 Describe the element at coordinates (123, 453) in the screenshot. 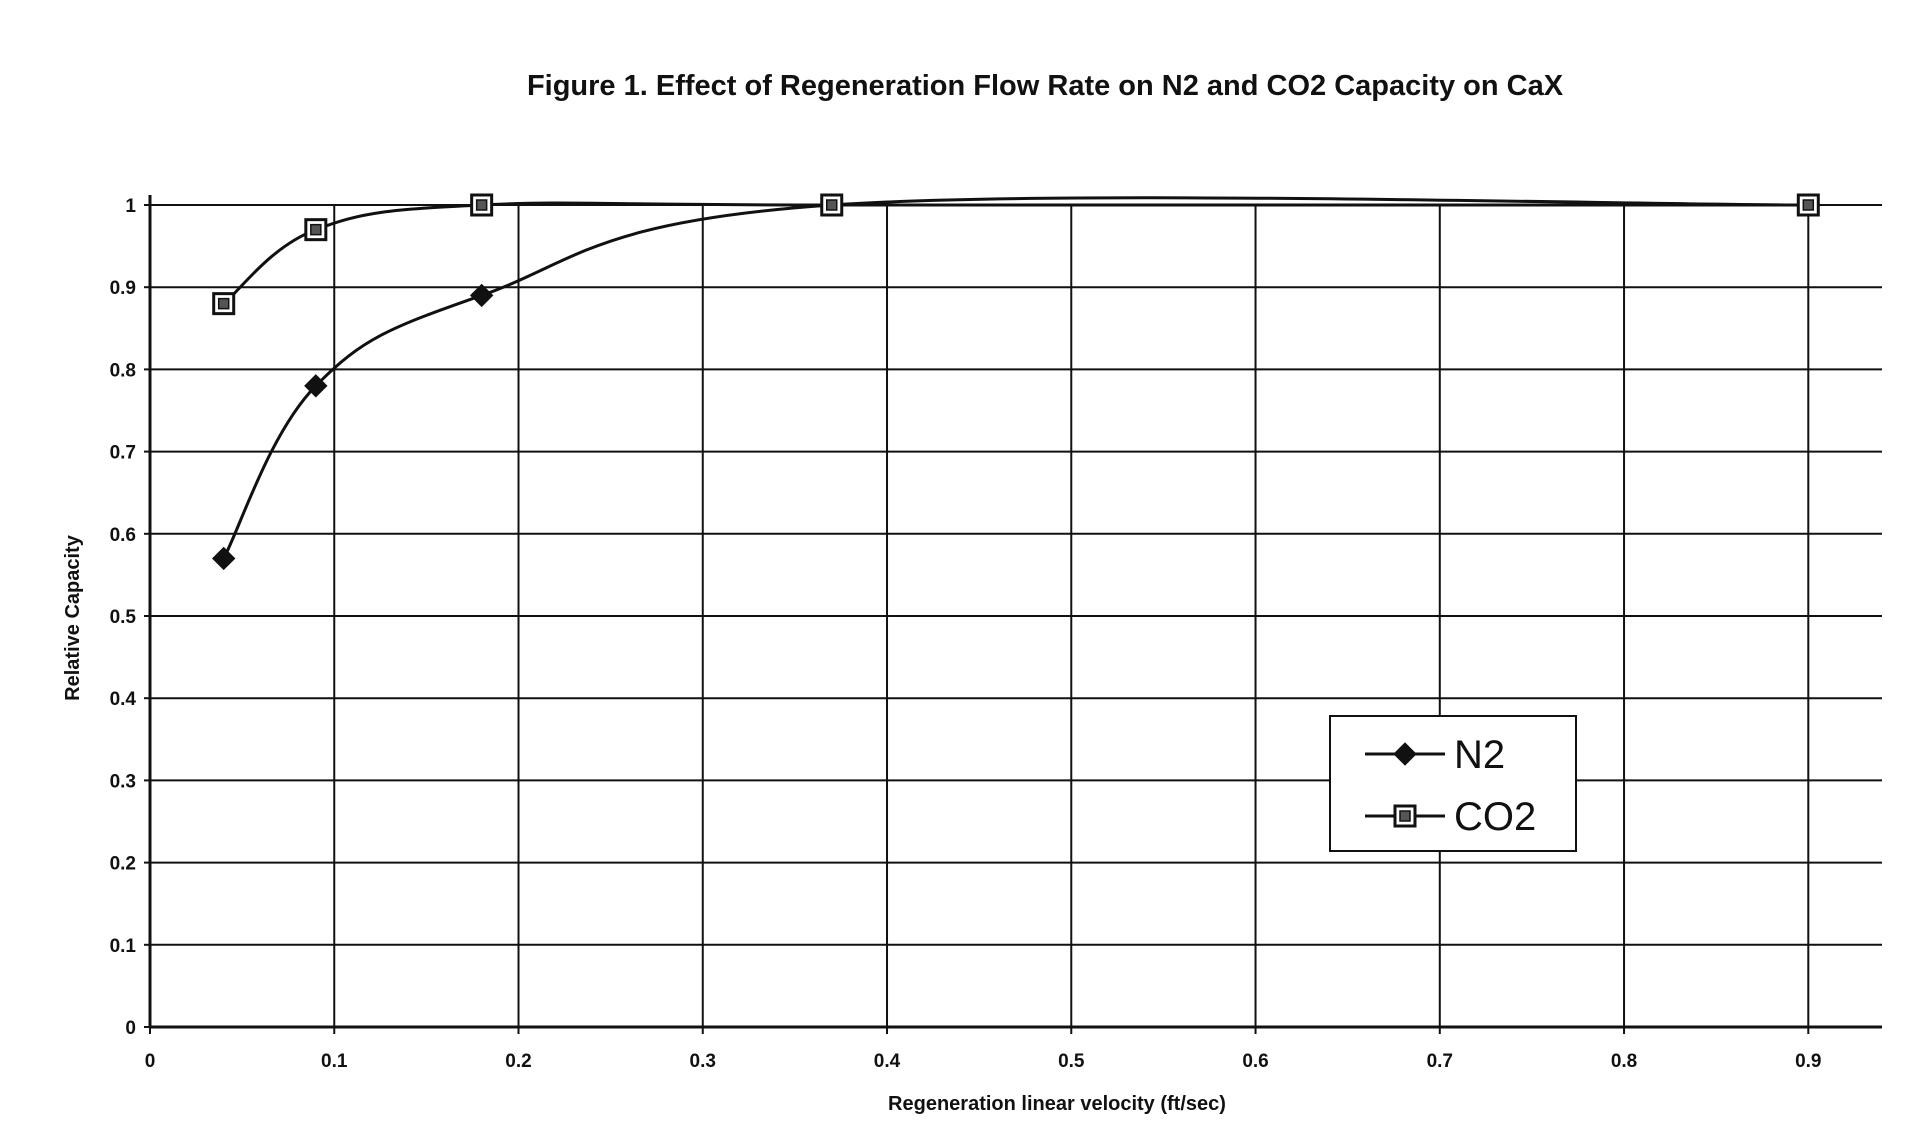

I see `y-tick-label: 0.7` at that location.